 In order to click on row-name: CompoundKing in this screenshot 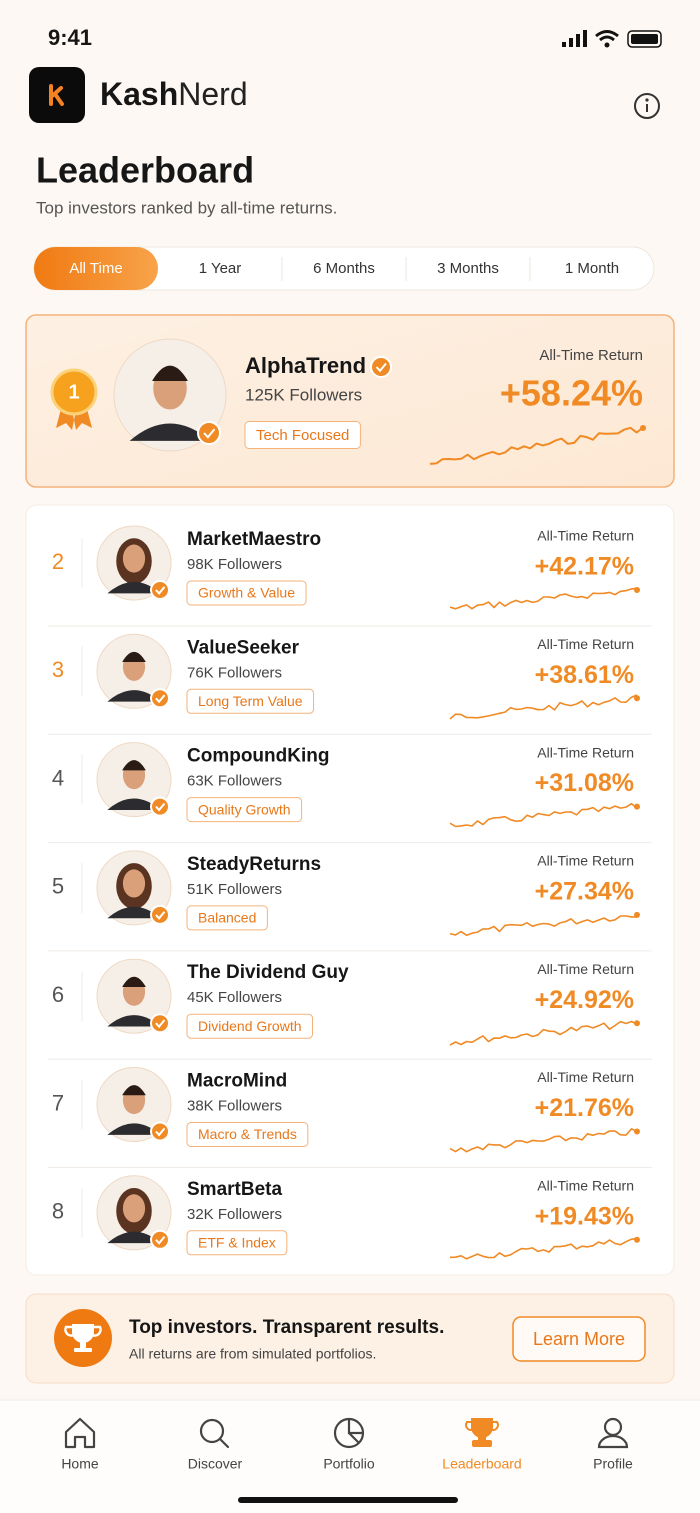, I will do `click(258, 756)`.